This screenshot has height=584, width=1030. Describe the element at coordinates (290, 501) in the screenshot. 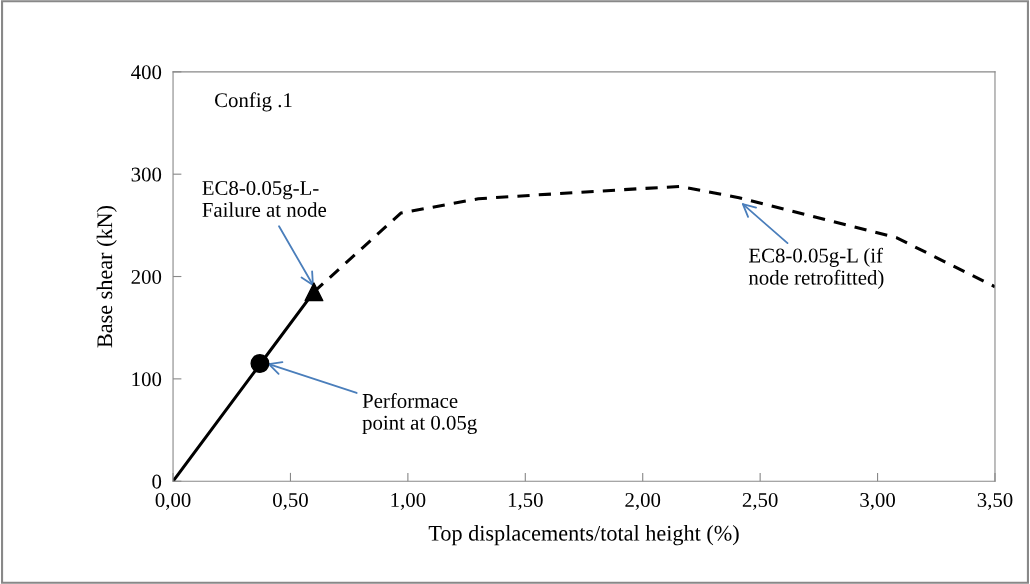

I see `x-tick-label: 0,50` at that location.